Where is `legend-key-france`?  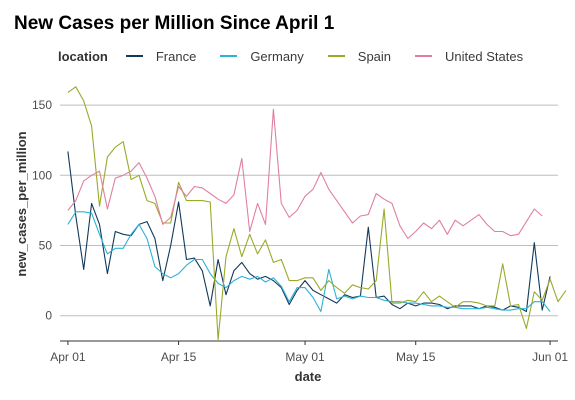
legend-key-france is located at coordinates (134, 56).